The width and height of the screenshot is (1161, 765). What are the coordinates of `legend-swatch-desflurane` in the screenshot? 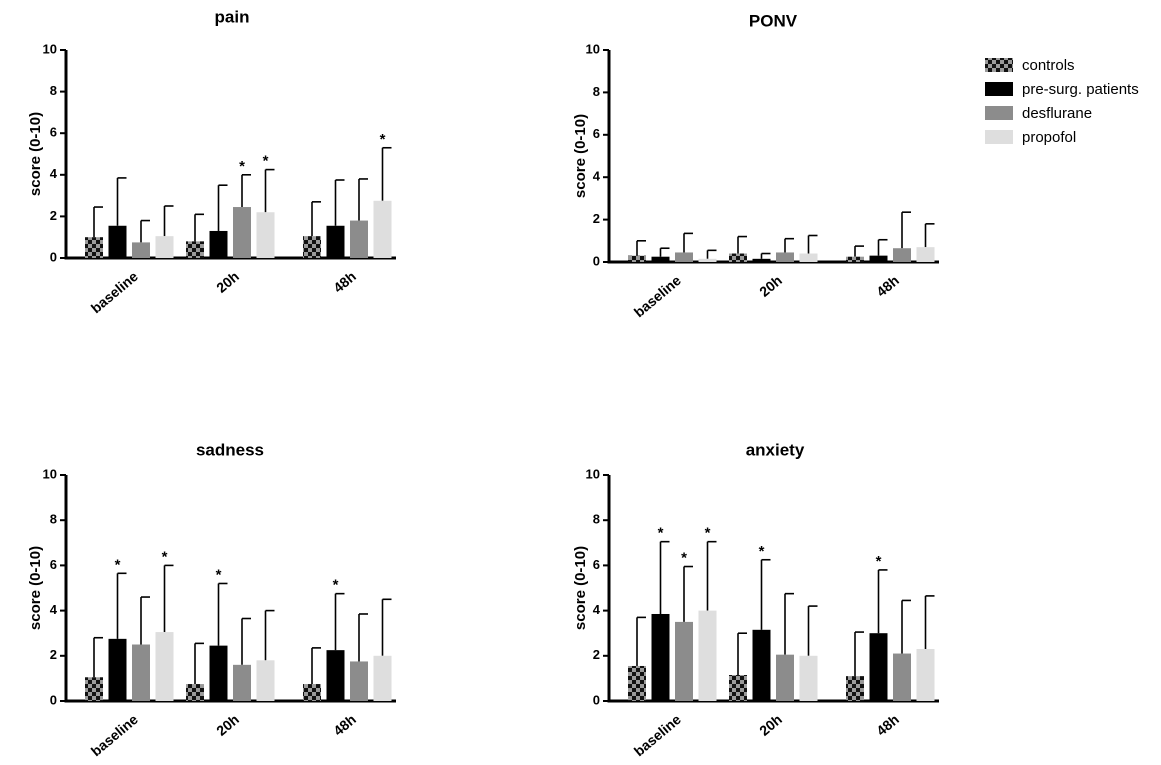 It's located at (999, 113).